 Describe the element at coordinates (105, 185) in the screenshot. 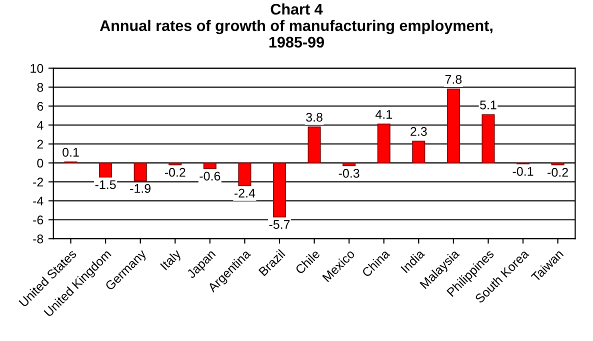

I see `data-label: -1.5` at that location.